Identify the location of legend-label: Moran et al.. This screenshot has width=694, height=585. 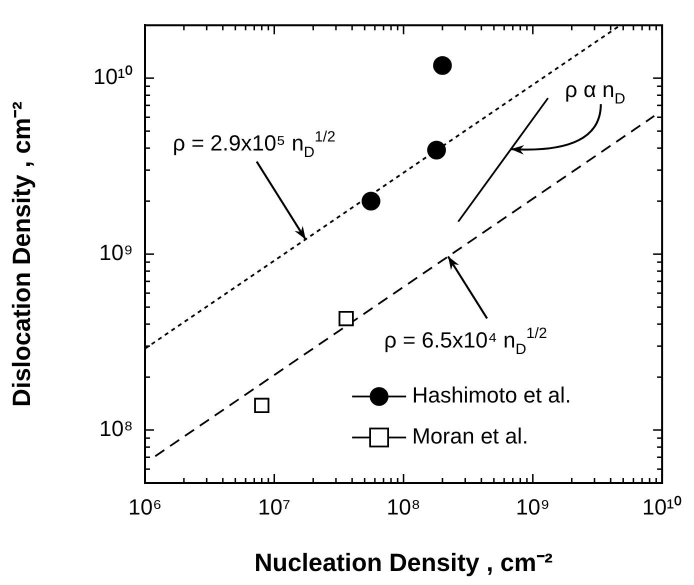
(470, 436).